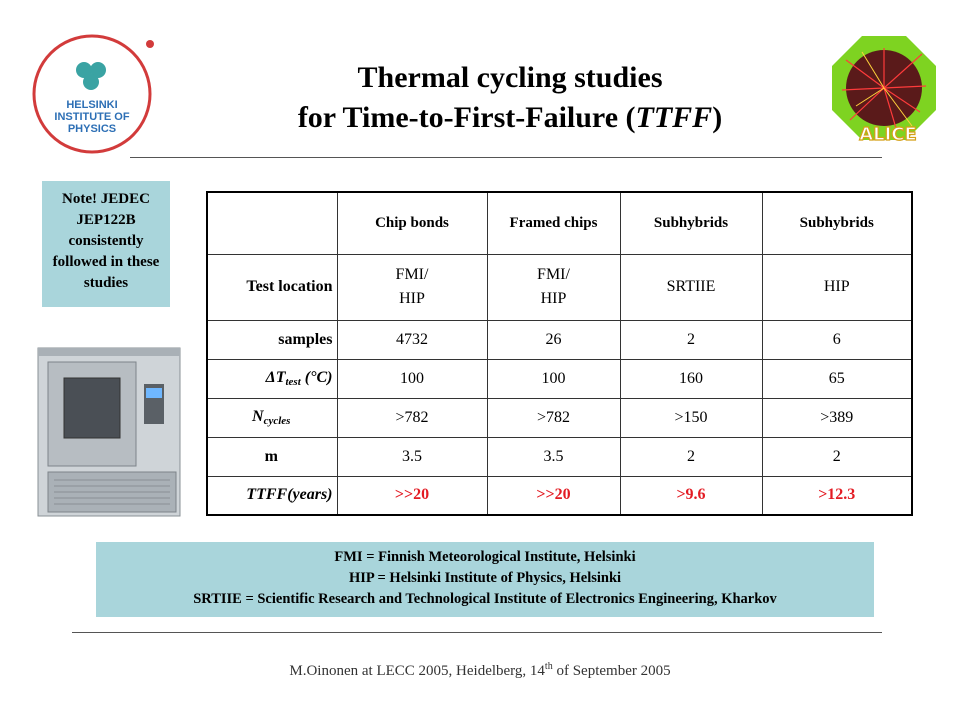  I want to click on footer-superscript: th, so click(548, 666).